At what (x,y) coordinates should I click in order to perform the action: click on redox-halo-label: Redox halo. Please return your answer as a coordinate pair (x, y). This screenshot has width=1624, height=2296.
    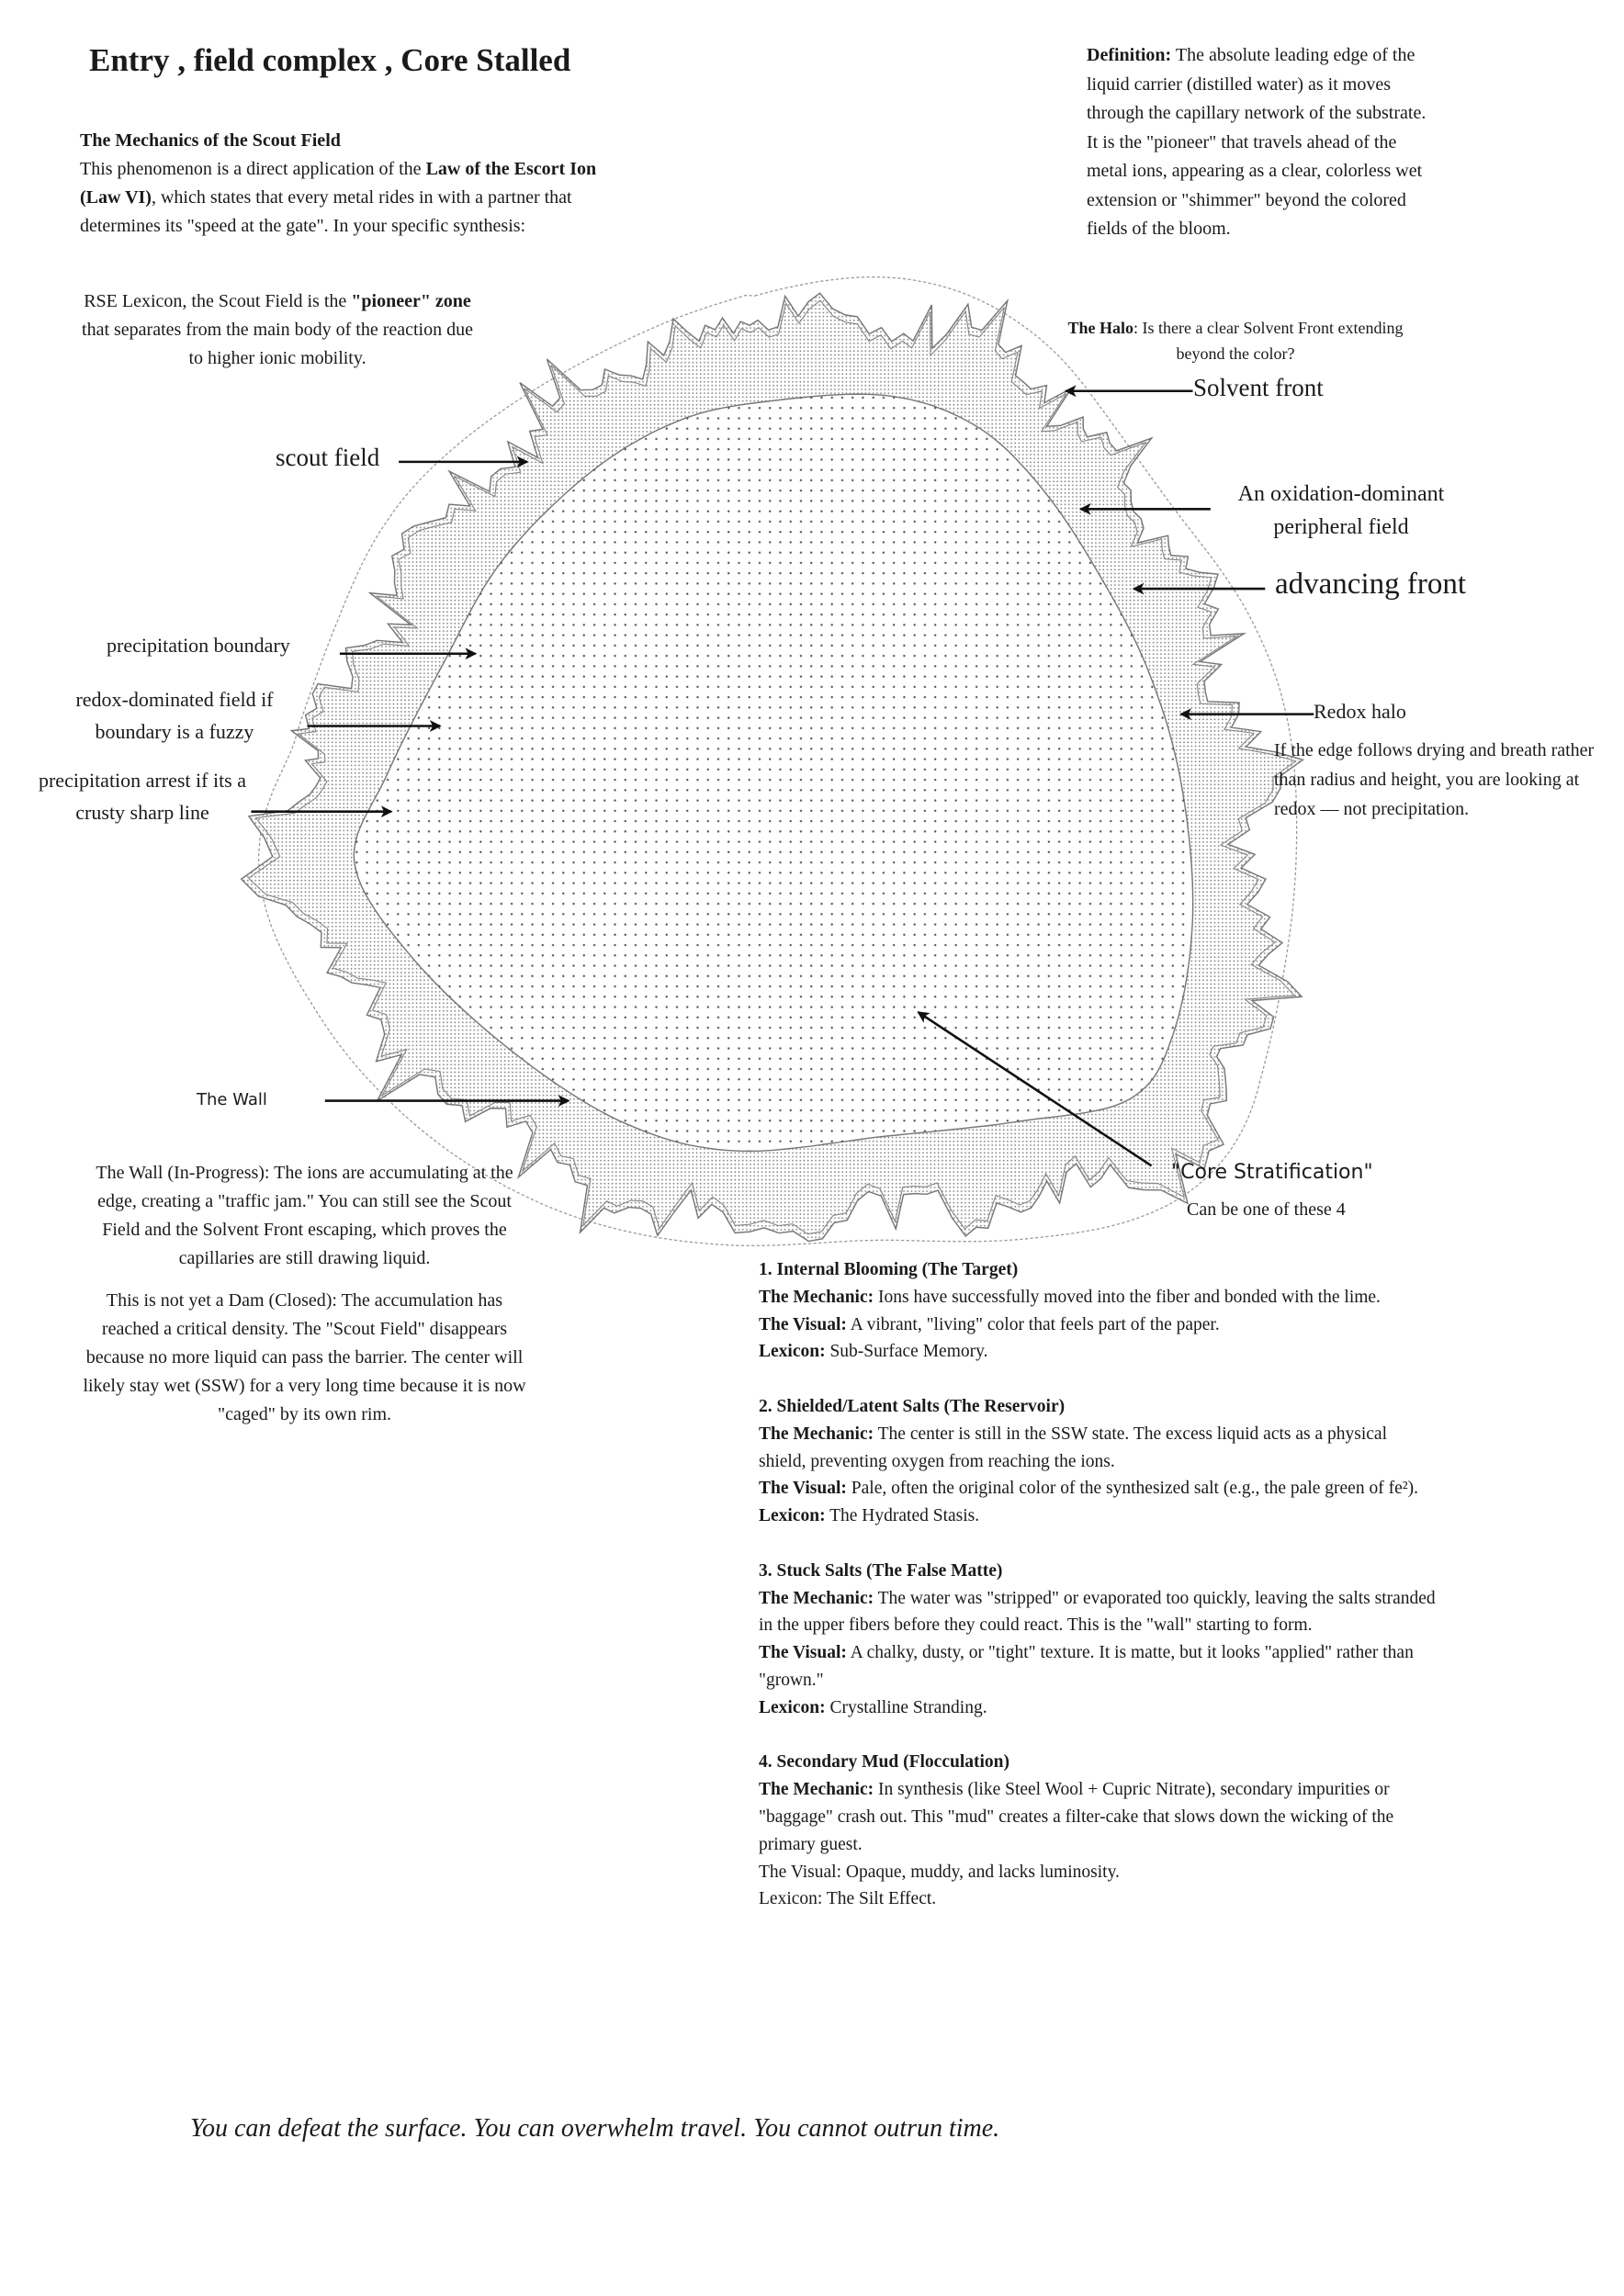
    Looking at the image, I should click on (1360, 711).